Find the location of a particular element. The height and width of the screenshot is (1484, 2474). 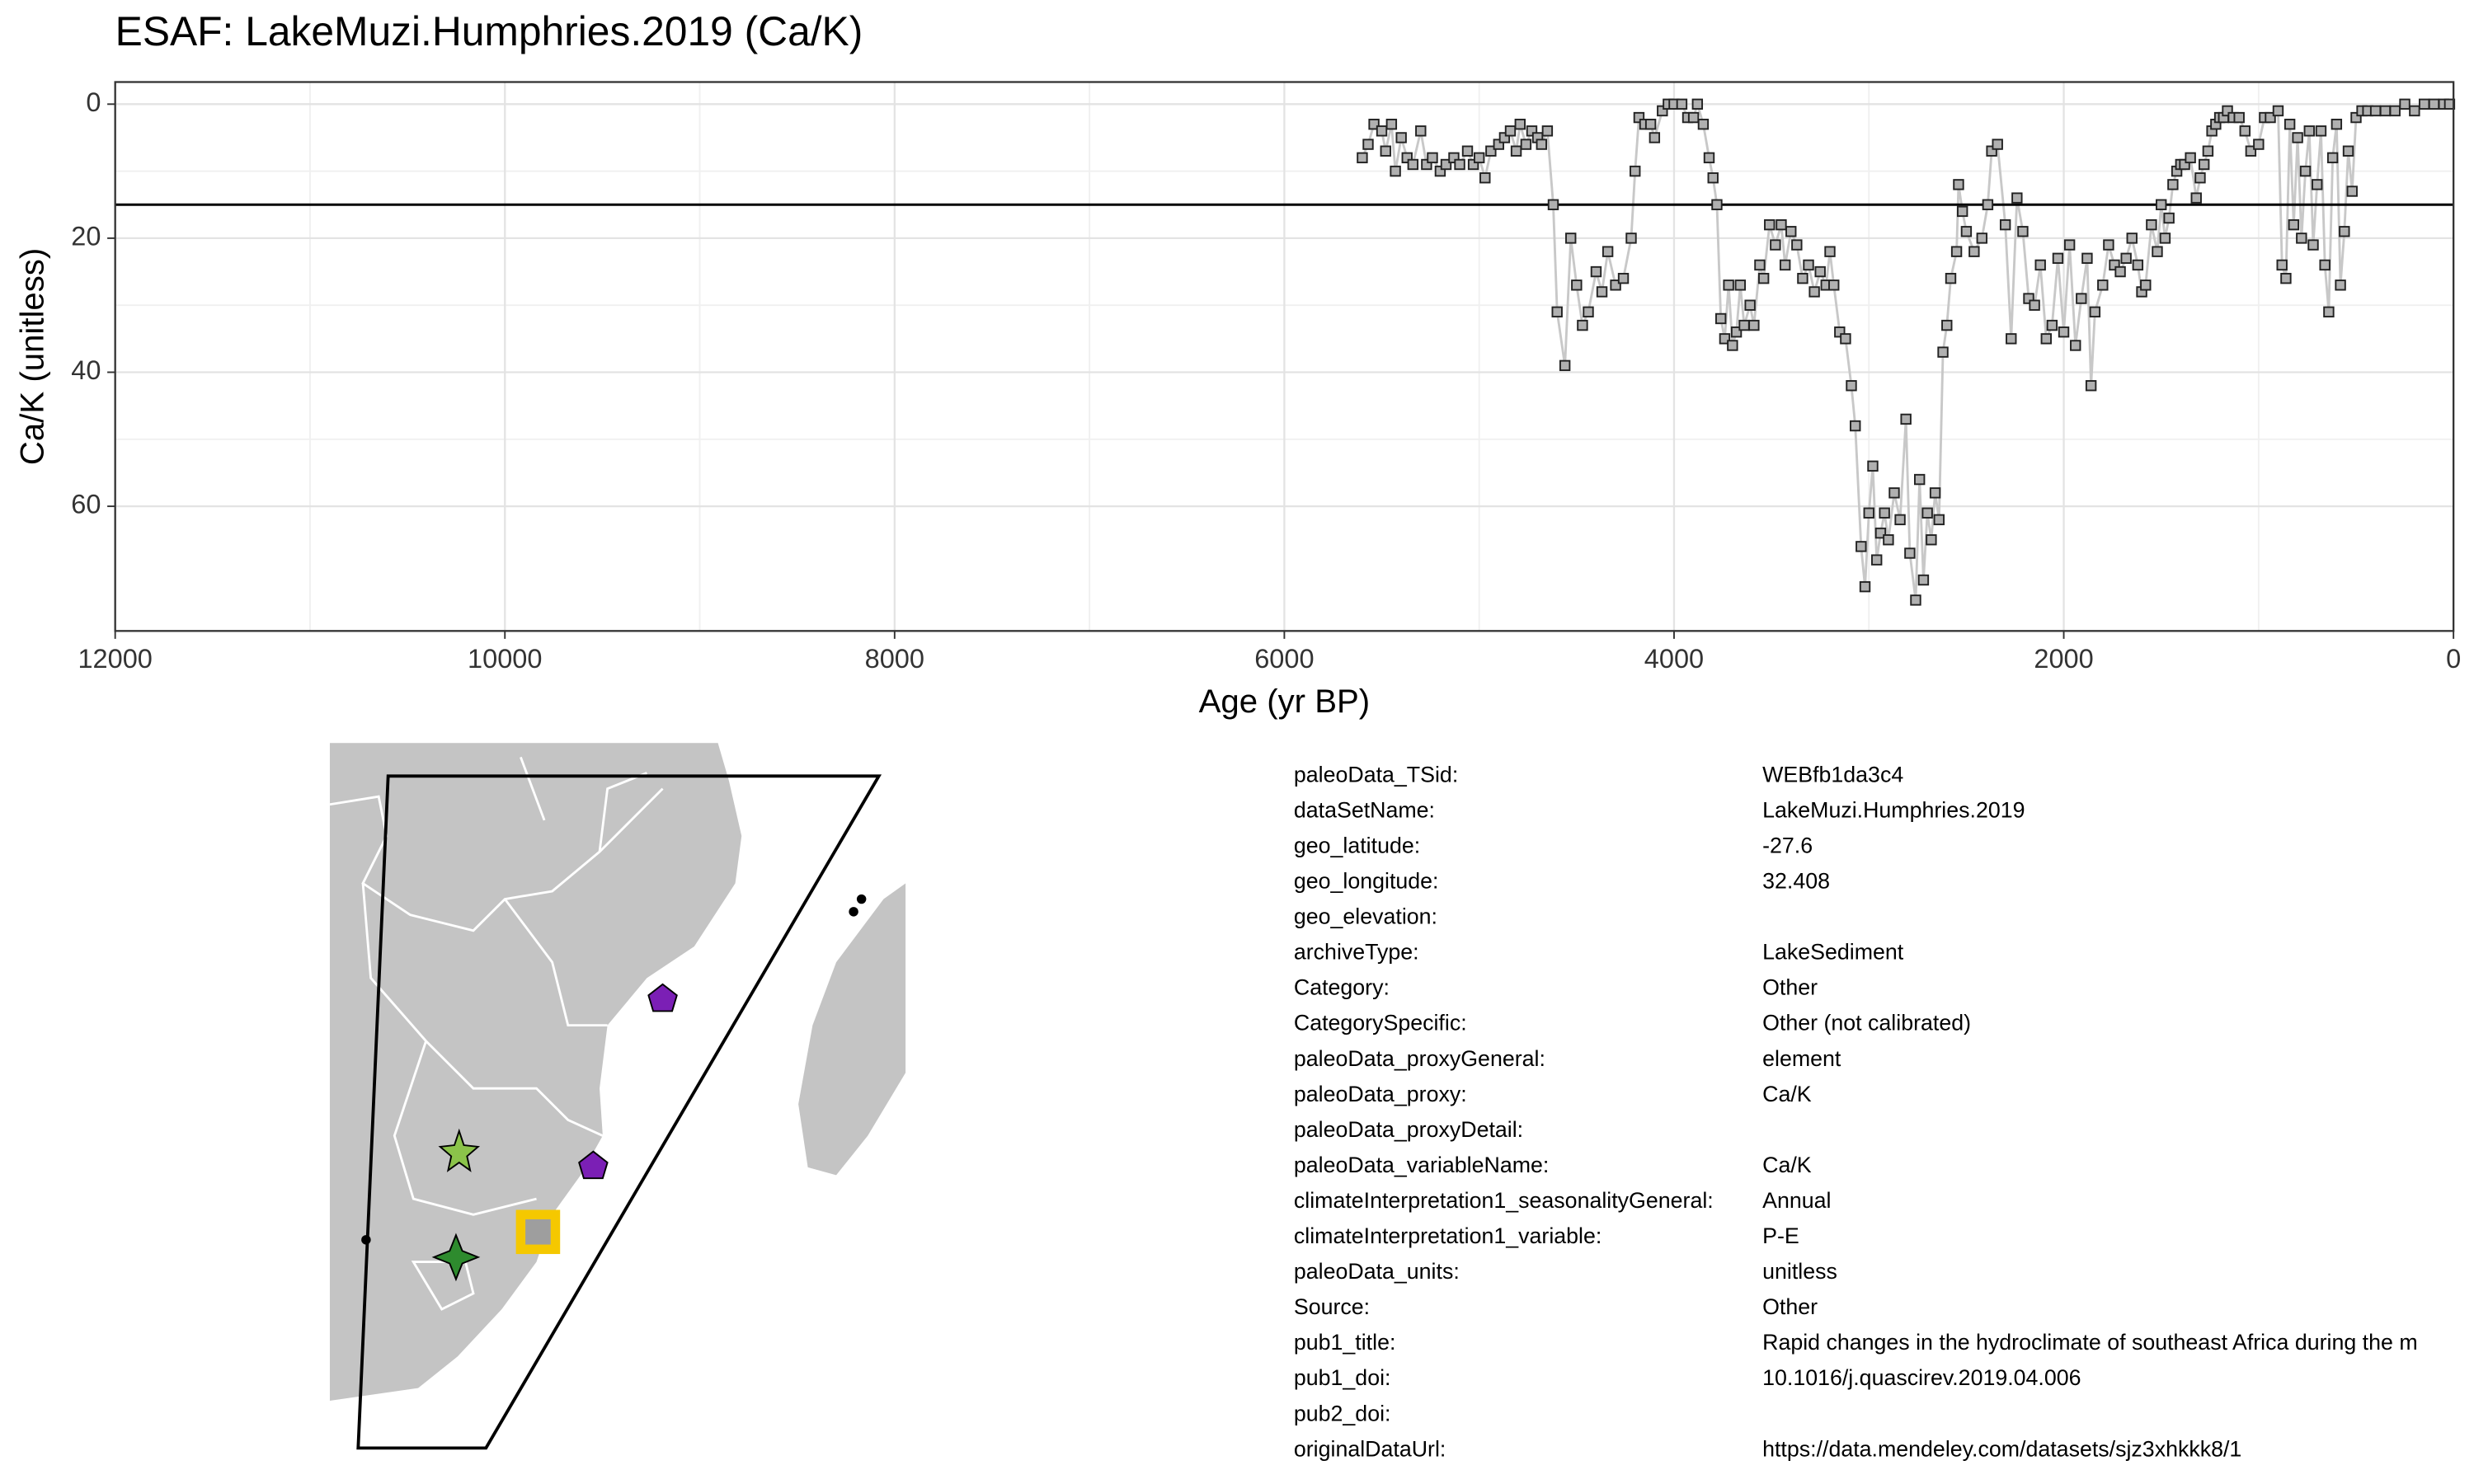

meta-key: paleoData_proxyGeneral: is located at coordinates (1419, 1058).